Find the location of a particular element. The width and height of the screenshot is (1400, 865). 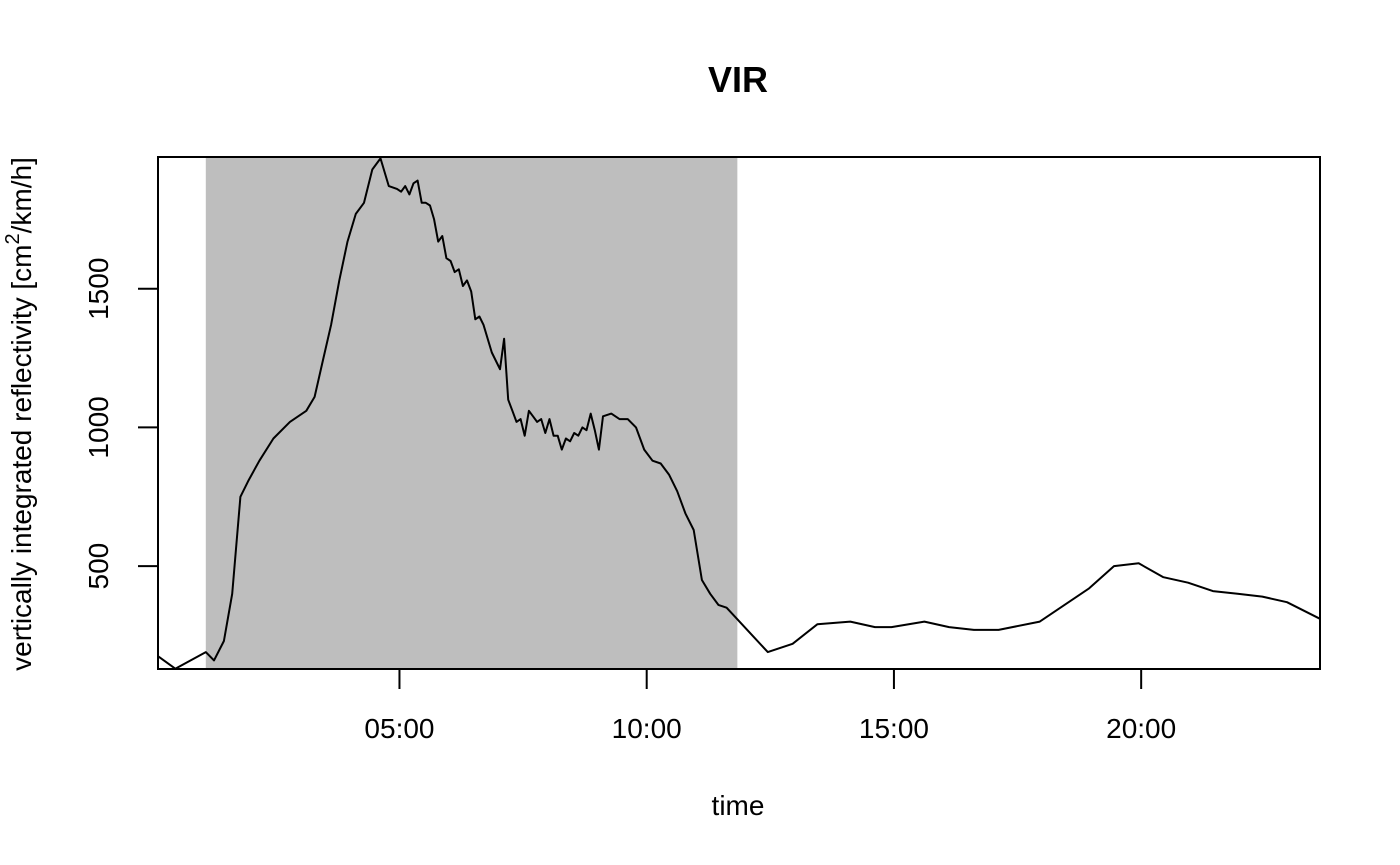

y-axis-label-superscript: 2 is located at coordinates (13, 238).